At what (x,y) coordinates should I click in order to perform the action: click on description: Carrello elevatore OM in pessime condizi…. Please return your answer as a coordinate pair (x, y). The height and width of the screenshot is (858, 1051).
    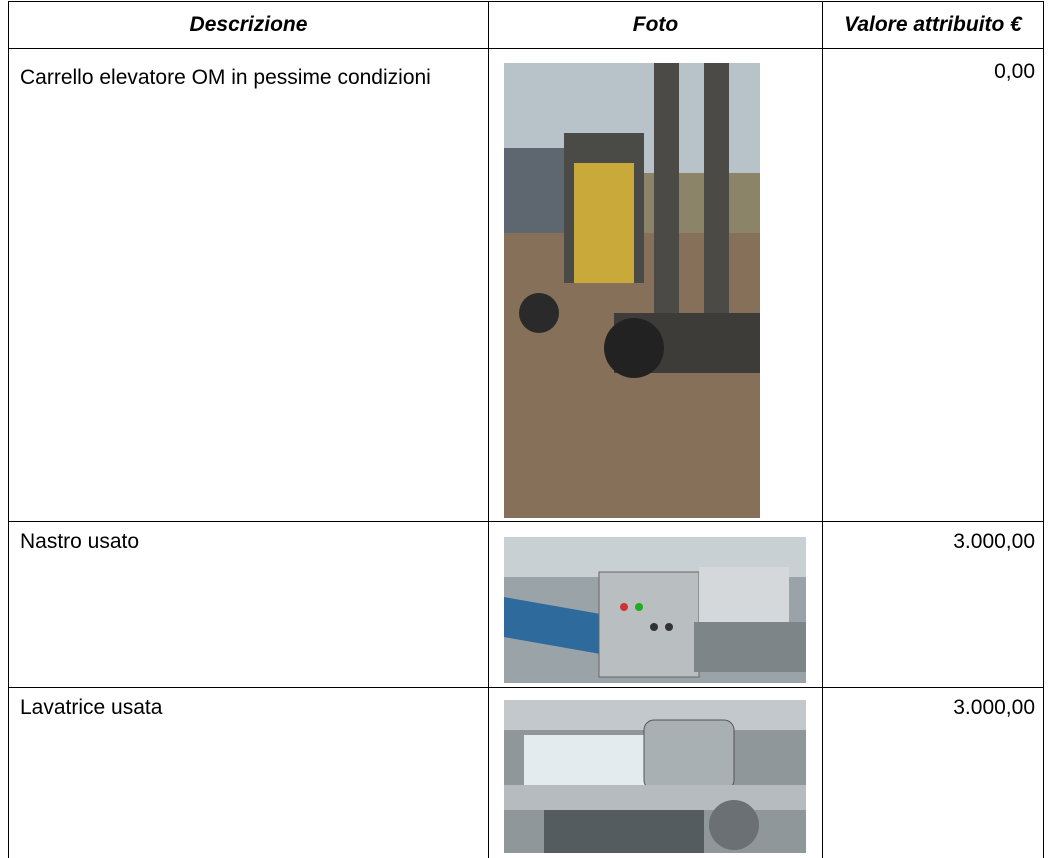
    Looking at the image, I should click on (225, 77).